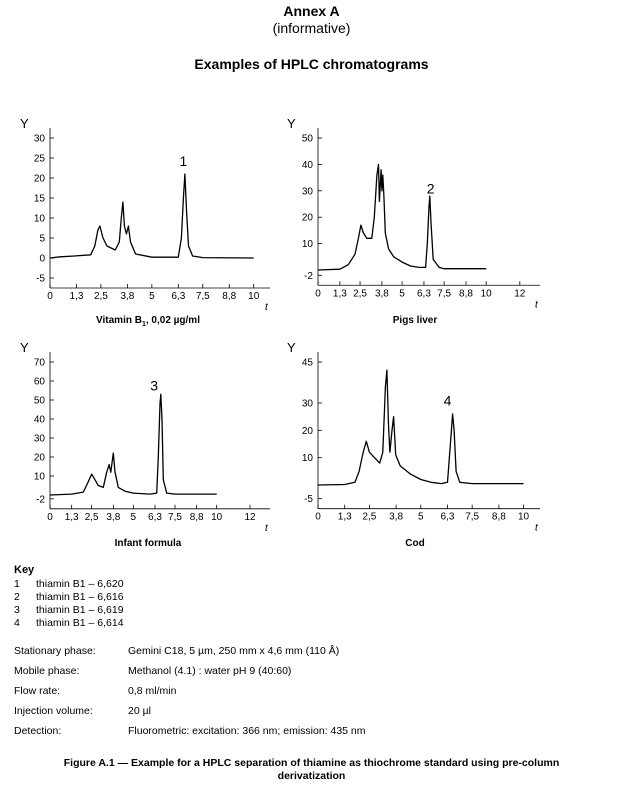  Describe the element at coordinates (40, 219) in the screenshot. I see `chart1-y-tick-label: 10` at that location.